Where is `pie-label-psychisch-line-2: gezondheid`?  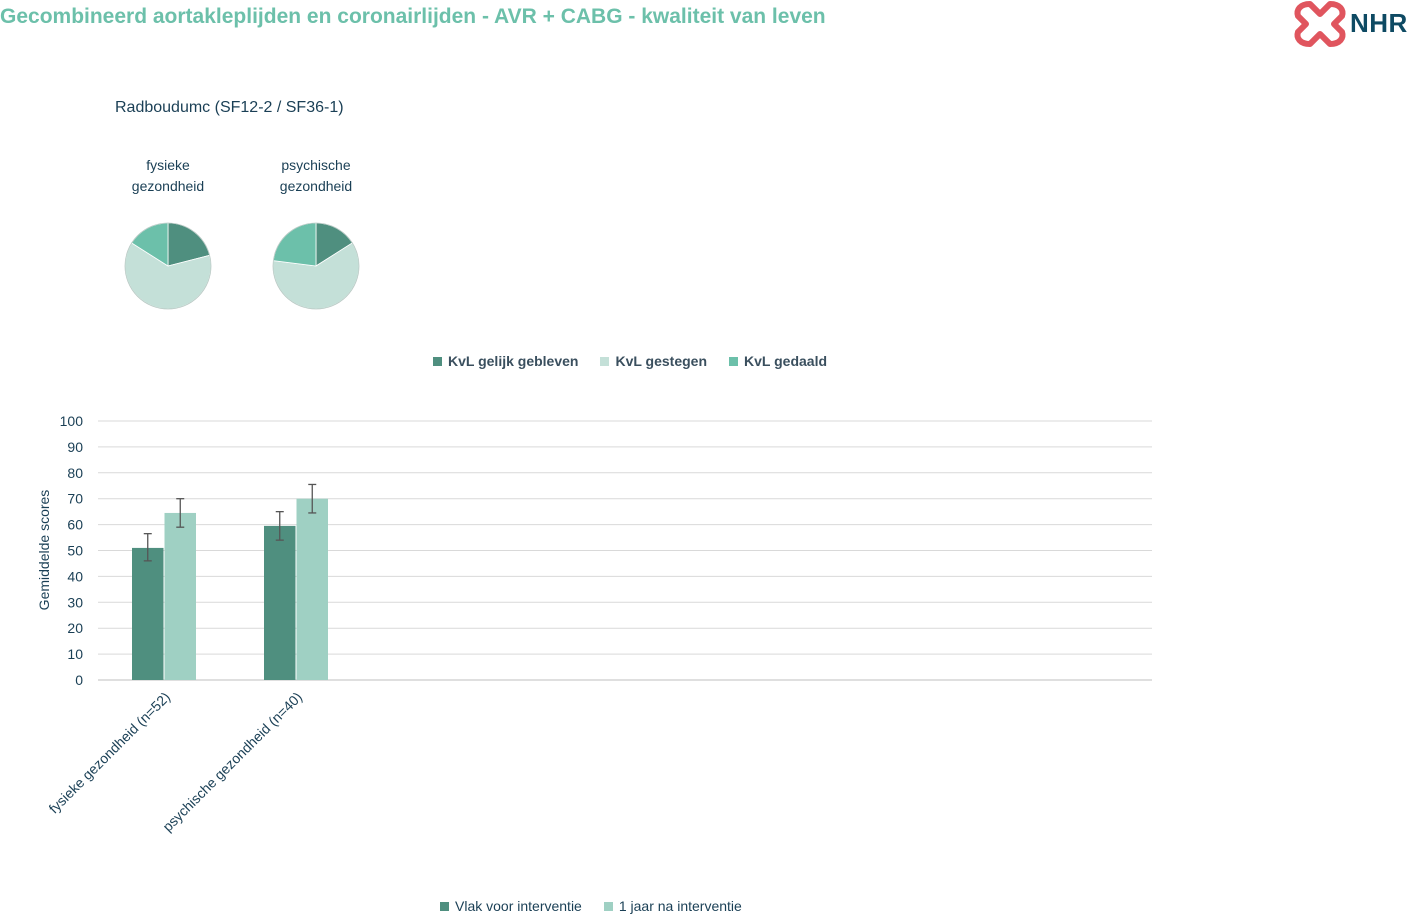
pie-label-psychisch-line-2: gezondheid is located at coordinates (316, 186).